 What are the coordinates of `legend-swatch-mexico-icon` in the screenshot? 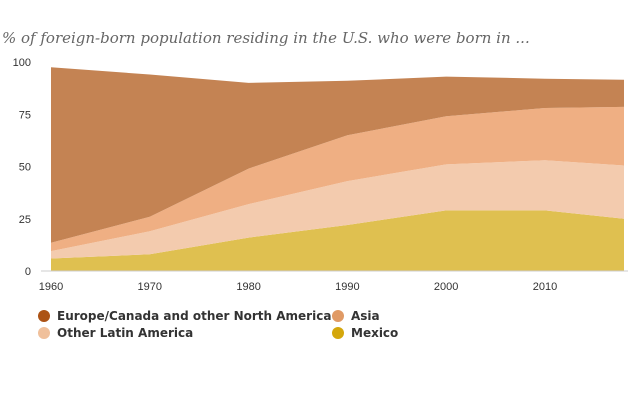 It's located at (338, 333).